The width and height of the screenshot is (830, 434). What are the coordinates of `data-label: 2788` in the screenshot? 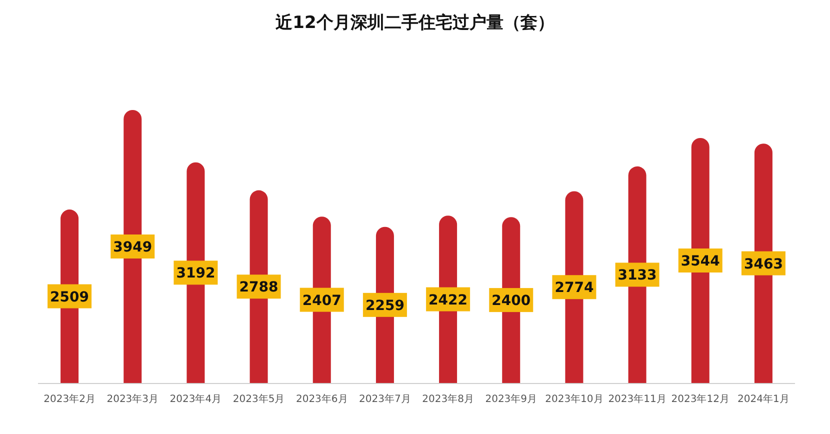 It's located at (258, 288).